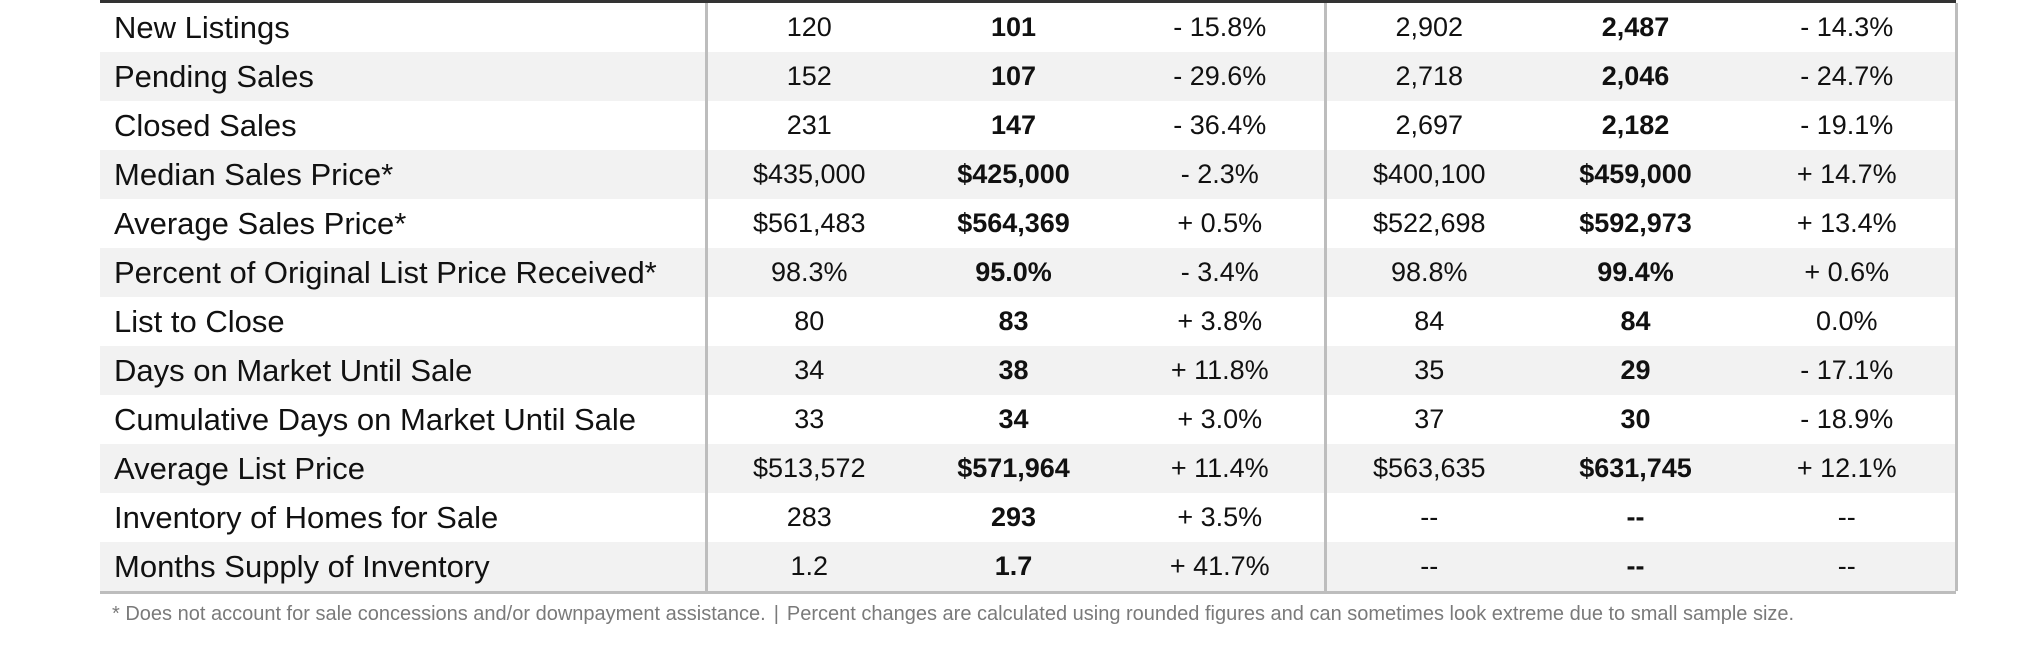 The width and height of the screenshot is (2040, 646). I want to click on month-percent-change: + 3.8%, so click(1221, 321).